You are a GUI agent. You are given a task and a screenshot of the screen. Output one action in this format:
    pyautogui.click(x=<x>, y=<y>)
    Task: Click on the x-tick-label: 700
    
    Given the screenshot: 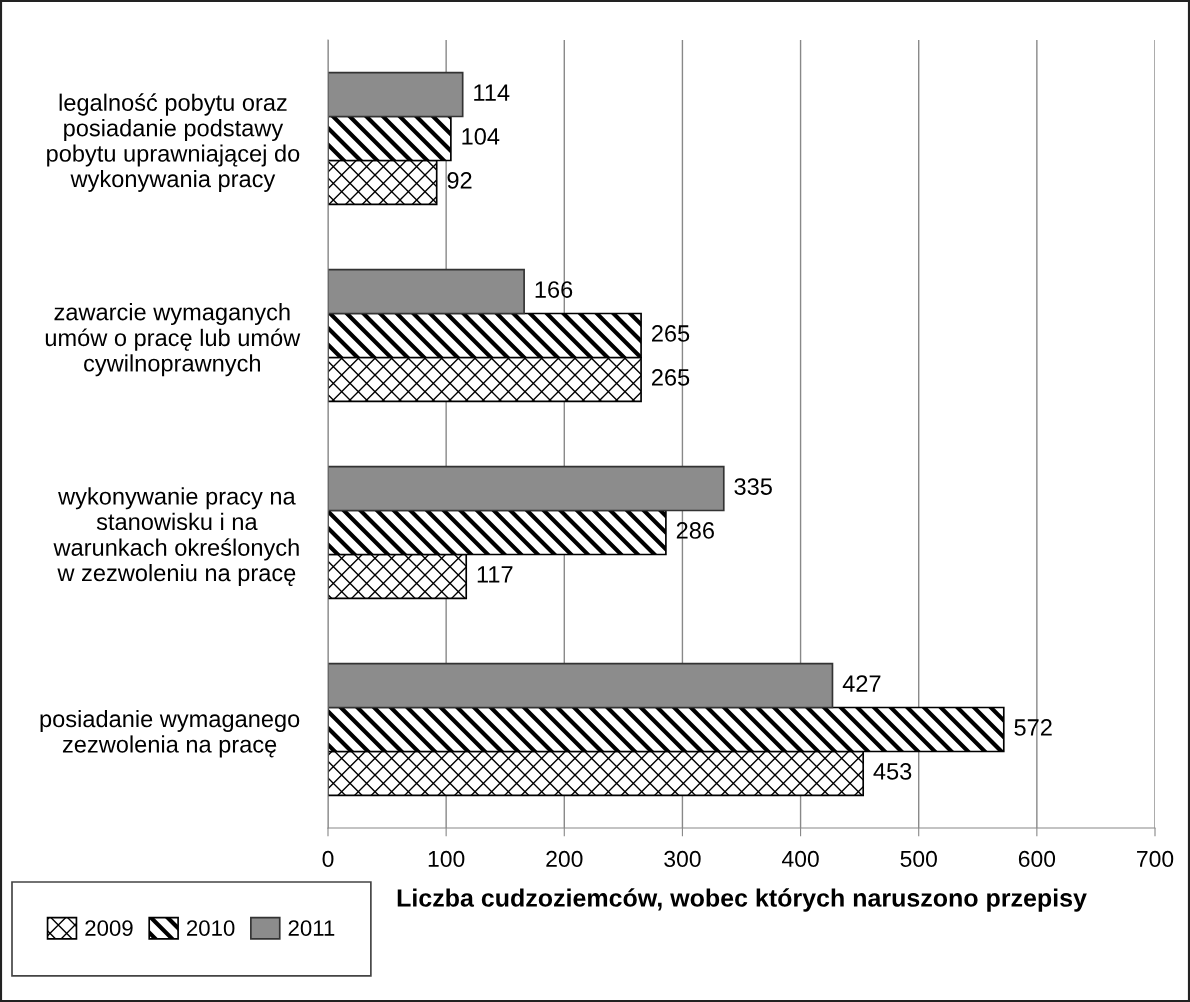 What is the action you would take?
    pyautogui.click(x=1155, y=859)
    